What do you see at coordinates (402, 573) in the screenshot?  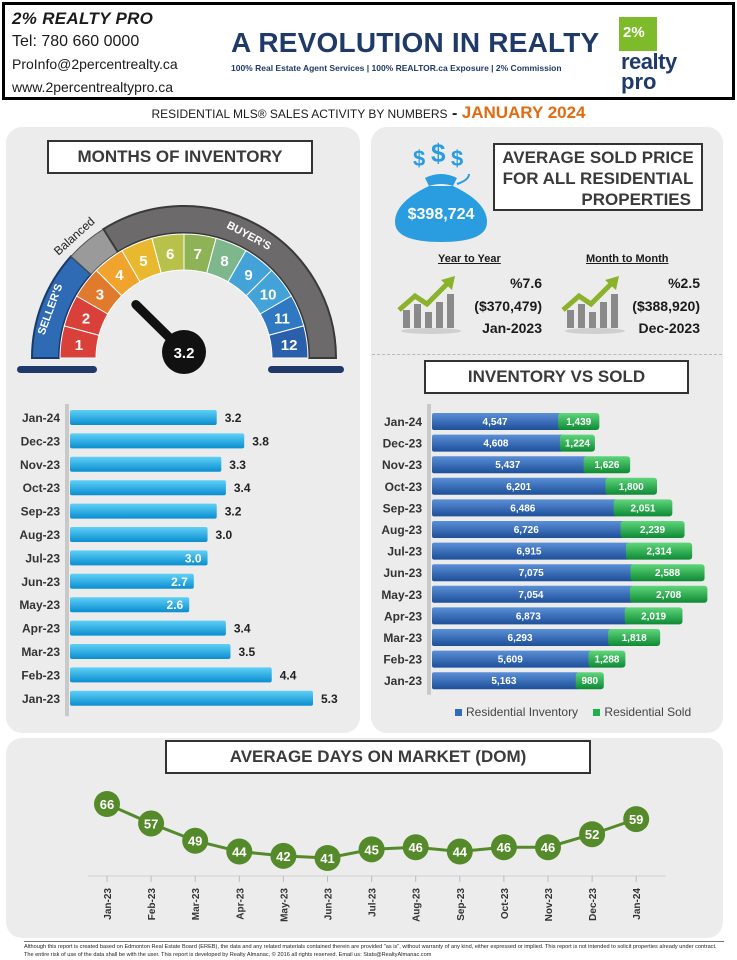 I see `category-label: Jun-23` at bounding box center [402, 573].